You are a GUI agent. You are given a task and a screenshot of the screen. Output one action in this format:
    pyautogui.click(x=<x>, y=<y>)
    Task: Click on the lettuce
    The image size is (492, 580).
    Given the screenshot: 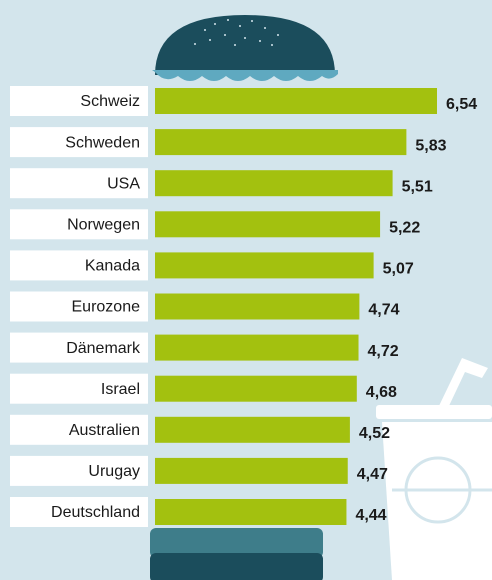 What is the action you would take?
    pyautogui.click(x=245, y=75)
    